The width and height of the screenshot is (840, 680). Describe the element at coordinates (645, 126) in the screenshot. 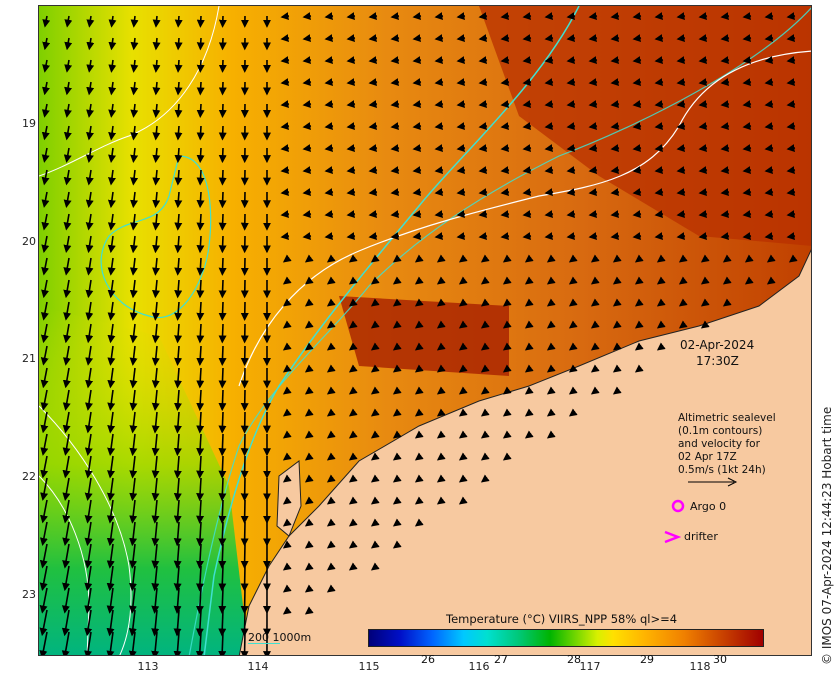

I see `warm-patch-ne` at that location.